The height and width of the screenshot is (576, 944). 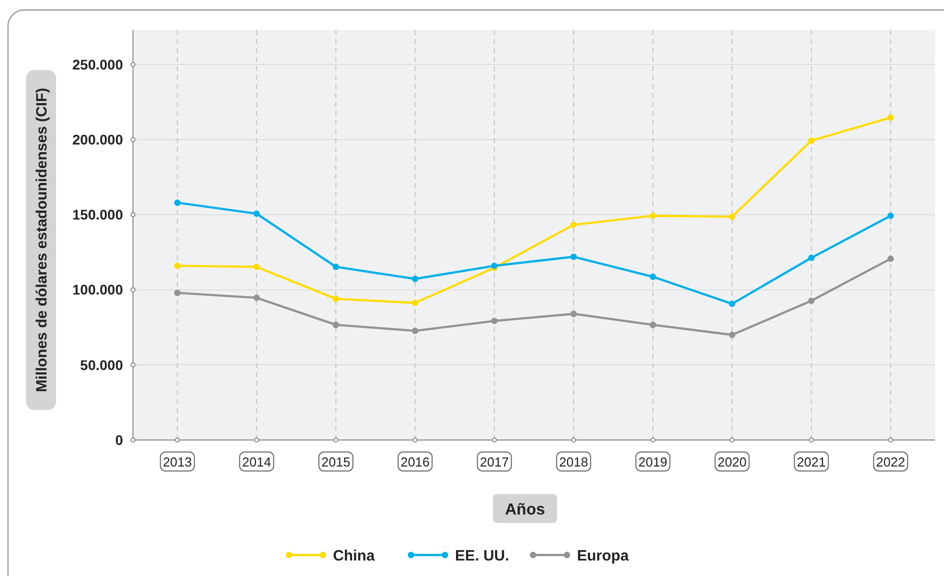 What do you see at coordinates (257, 462) in the screenshot?
I see `x-tick-label: 2014` at bounding box center [257, 462].